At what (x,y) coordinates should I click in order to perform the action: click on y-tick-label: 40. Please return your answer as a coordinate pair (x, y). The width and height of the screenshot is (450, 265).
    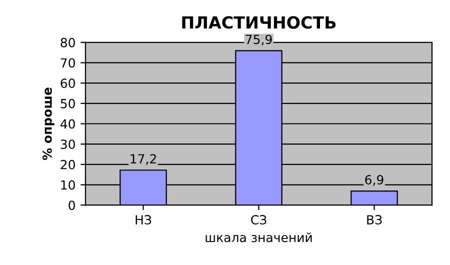
    Looking at the image, I should click on (67, 124).